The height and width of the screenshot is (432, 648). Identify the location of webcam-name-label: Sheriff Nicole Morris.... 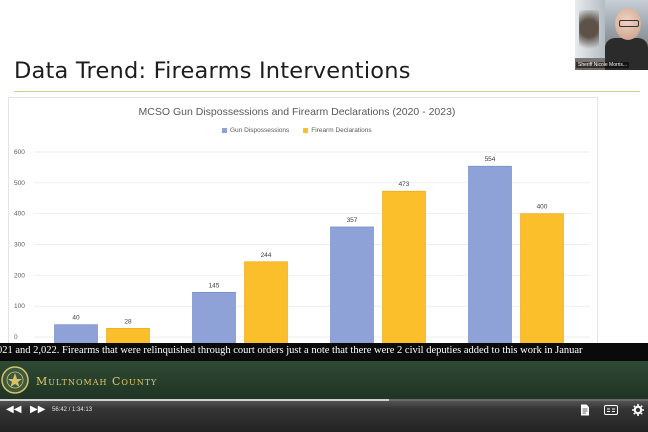
(603, 65).